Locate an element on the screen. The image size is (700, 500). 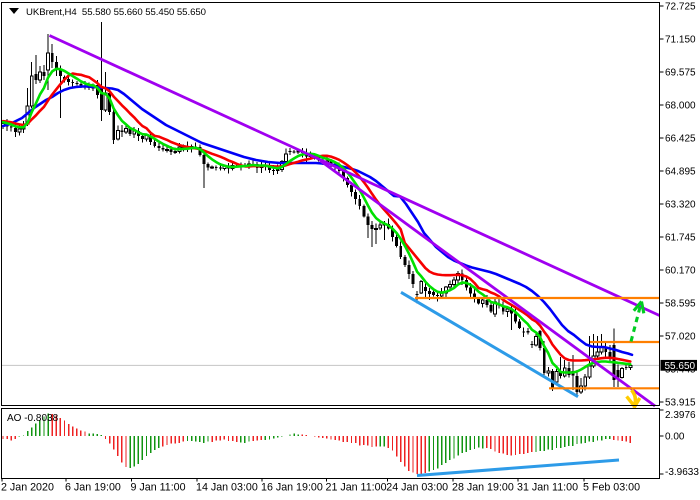
svg-text: 55.650 is located at coordinates (680, 366).